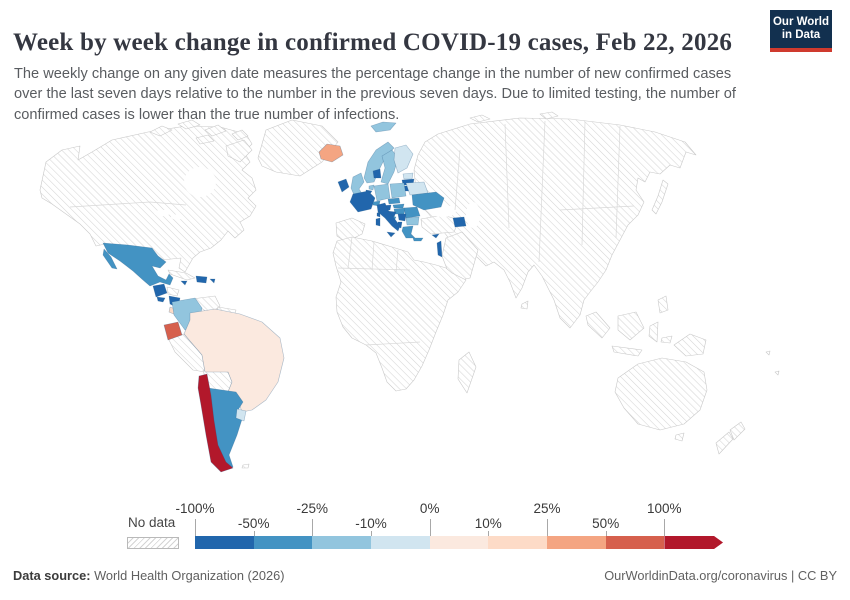 The height and width of the screenshot is (600, 850). Describe the element at coordinates (467, 372) in the screenshot. I see `region-madagascar-nodata` at that location.